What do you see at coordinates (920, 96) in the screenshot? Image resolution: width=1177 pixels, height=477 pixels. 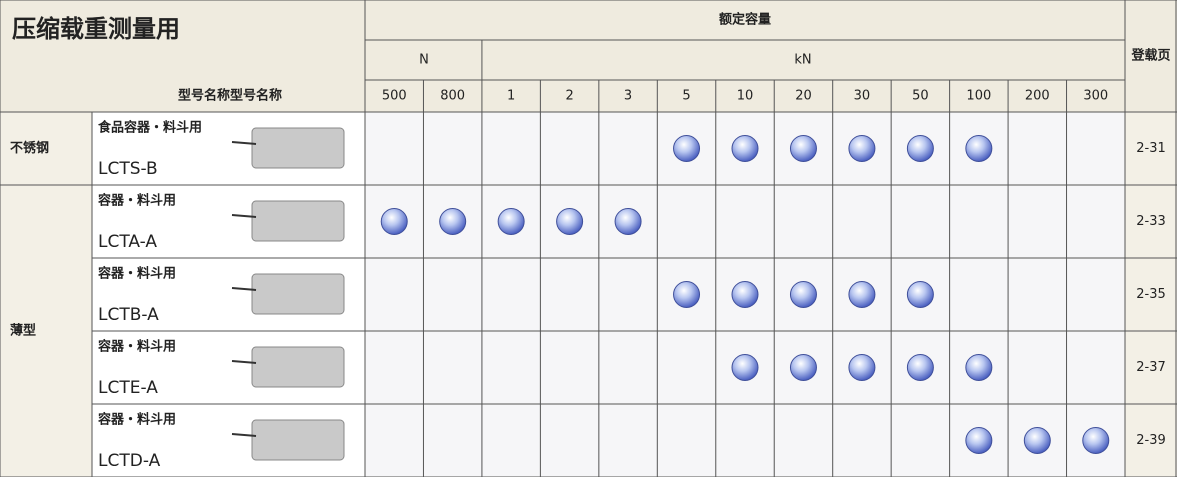 I see `capacity-label: 50` at bounding box center [920, 96].